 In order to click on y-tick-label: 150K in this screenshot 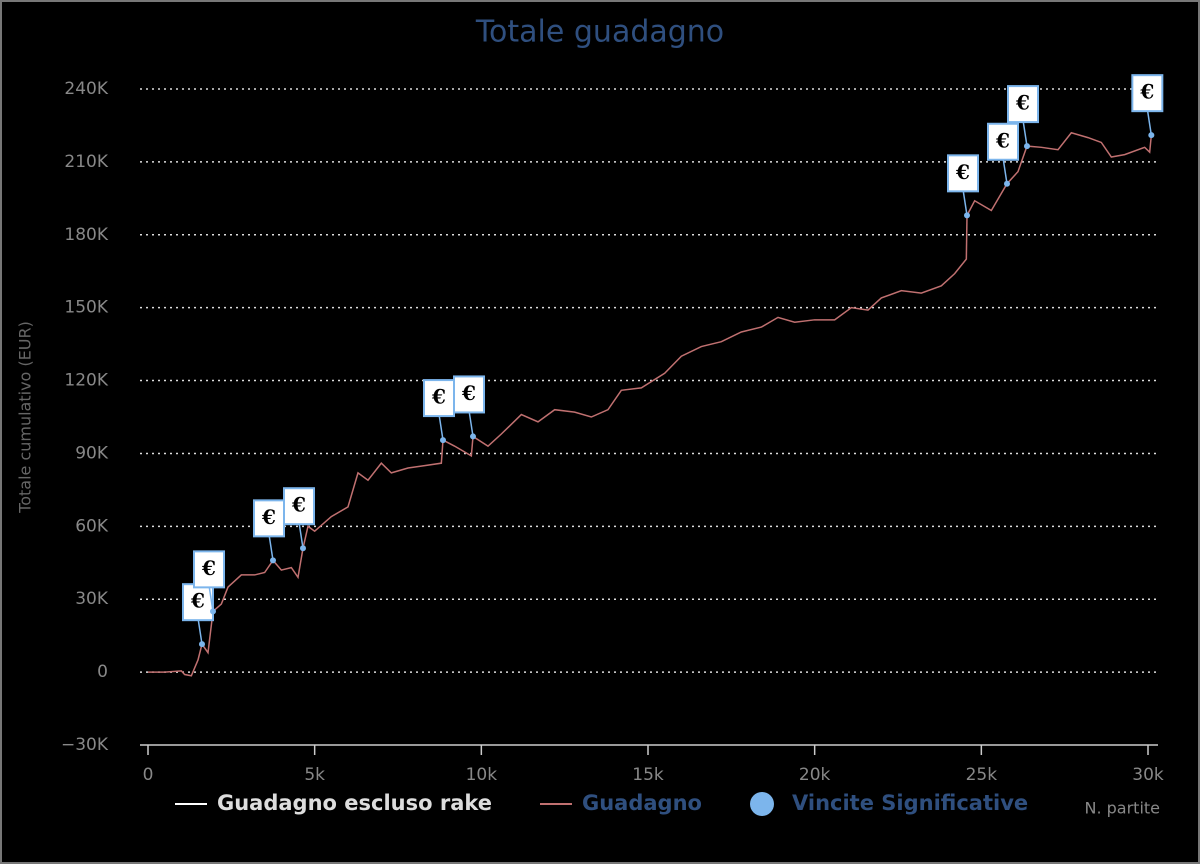, I will do `click(86, 308)`.